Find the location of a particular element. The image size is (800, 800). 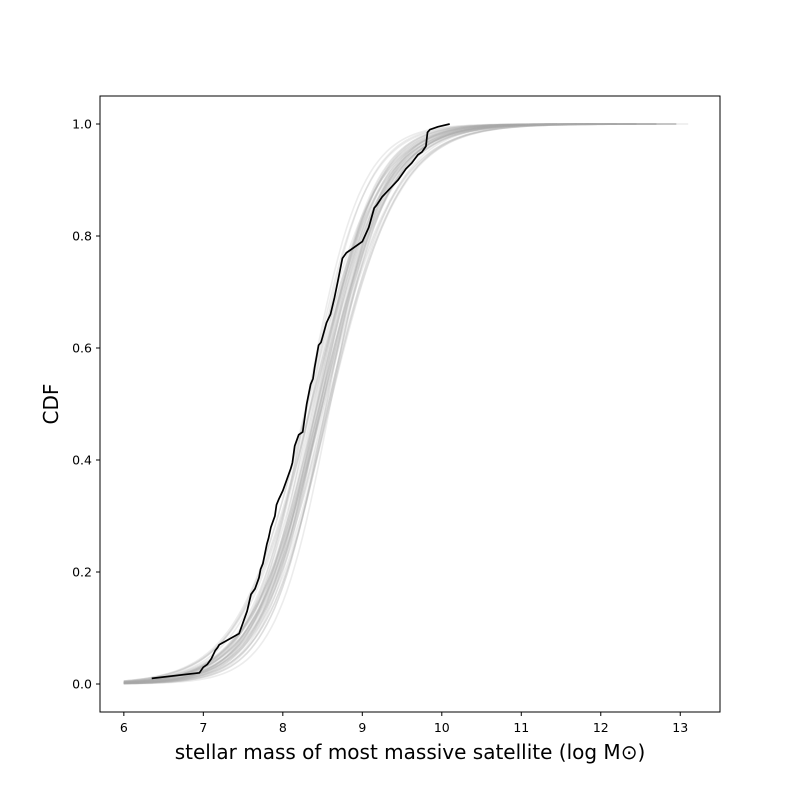

y-tick-label: 0.4 is located at coordinates (82, 460).